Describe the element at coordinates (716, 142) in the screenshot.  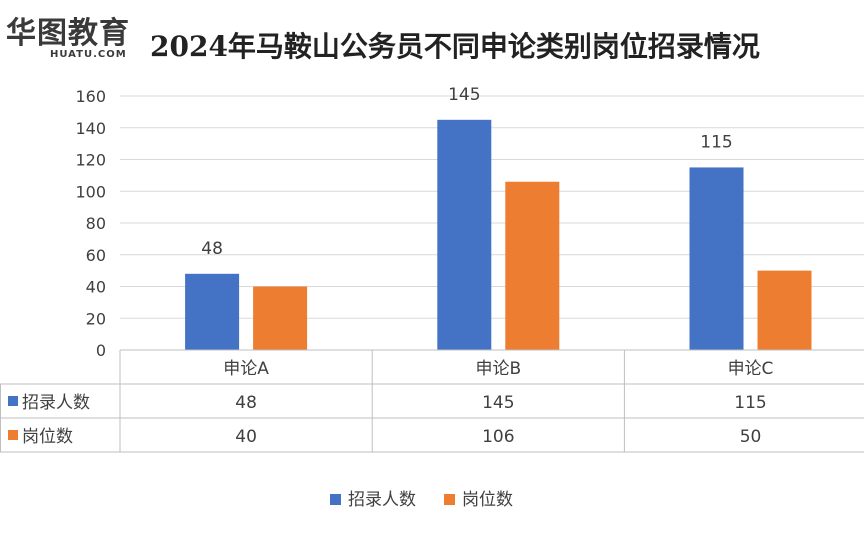
I see `data-label: 115` at that location.